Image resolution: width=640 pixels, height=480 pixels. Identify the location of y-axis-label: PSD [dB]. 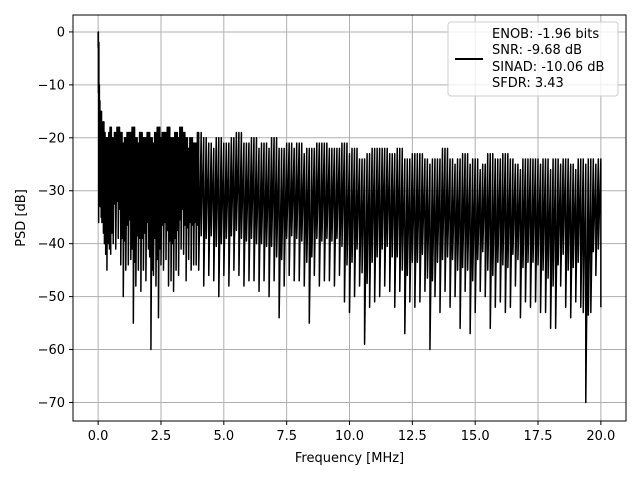
(21, 218).